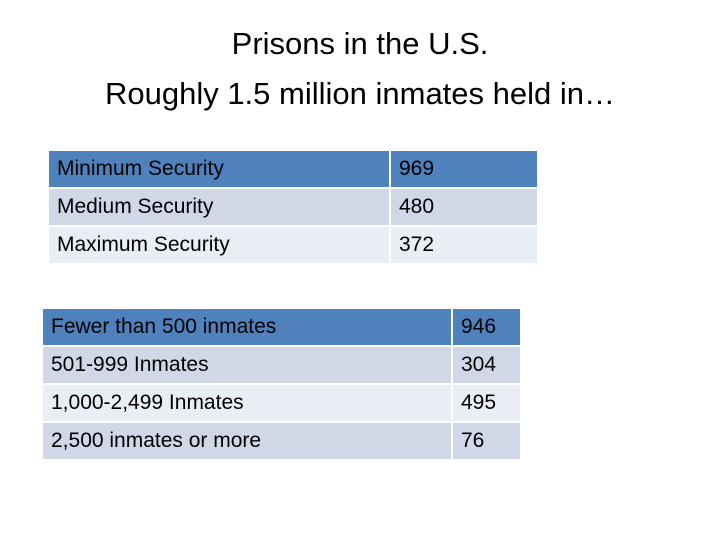 The height and width of the screenshot is (540, 720). Describe the element at coordinates (486, 441) in the screenshot. I see `row-value: 76` at that location.